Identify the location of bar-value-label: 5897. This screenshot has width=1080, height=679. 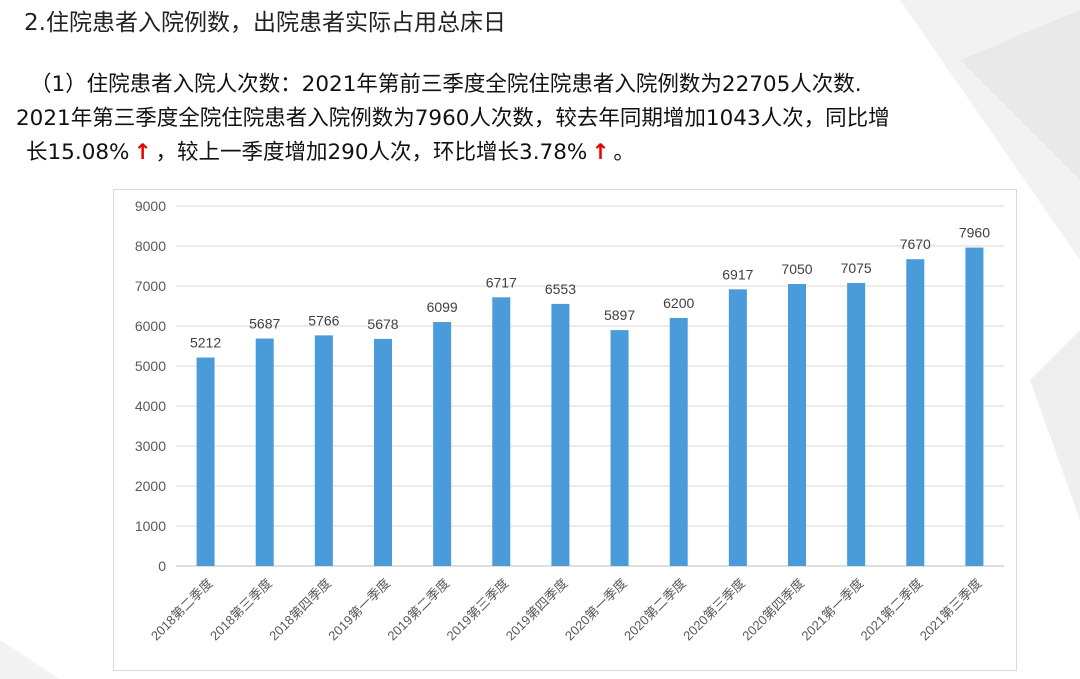
(619, 315).